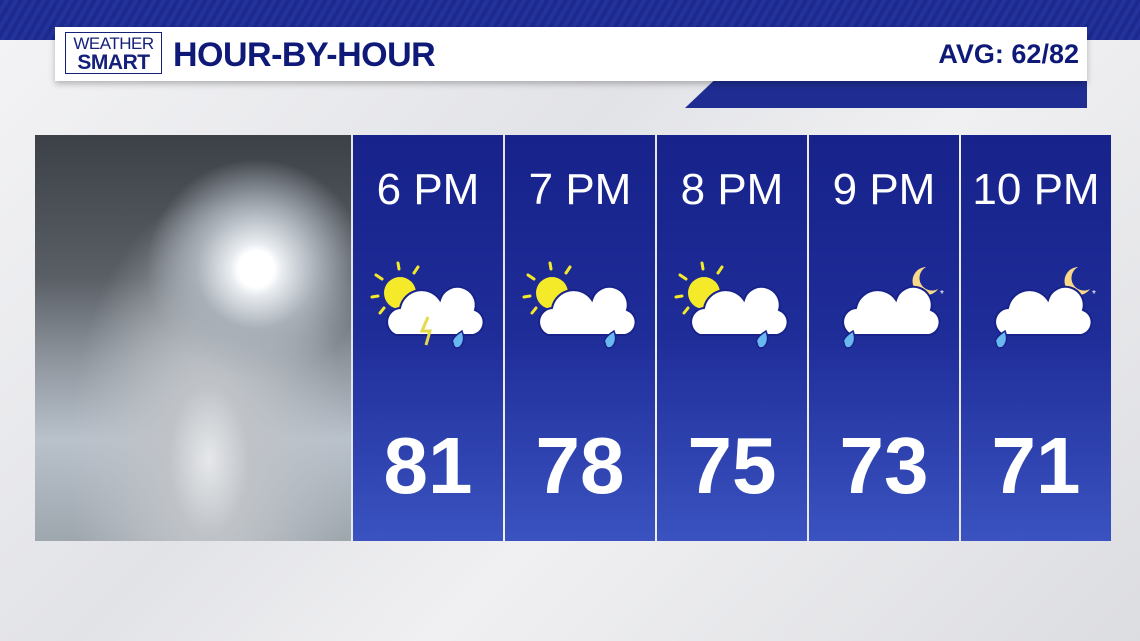 The width and height of the screenshot is (1140, 641). Describe the element at coordinates (428, 465) in the screenshot. I see `hour-temp: 81` at that location.